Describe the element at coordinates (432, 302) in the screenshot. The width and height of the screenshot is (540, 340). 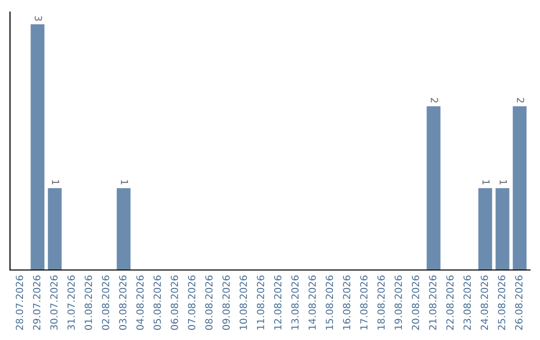
I see `x-tick-label: 21.08.2026` at that location.